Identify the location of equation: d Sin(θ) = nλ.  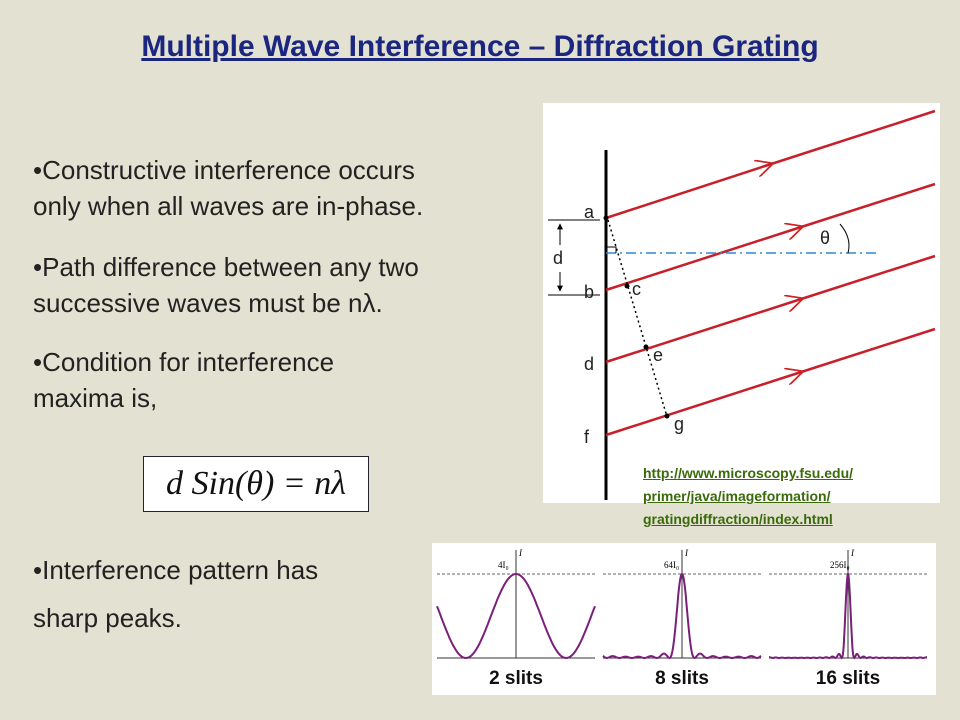
(256, 484).